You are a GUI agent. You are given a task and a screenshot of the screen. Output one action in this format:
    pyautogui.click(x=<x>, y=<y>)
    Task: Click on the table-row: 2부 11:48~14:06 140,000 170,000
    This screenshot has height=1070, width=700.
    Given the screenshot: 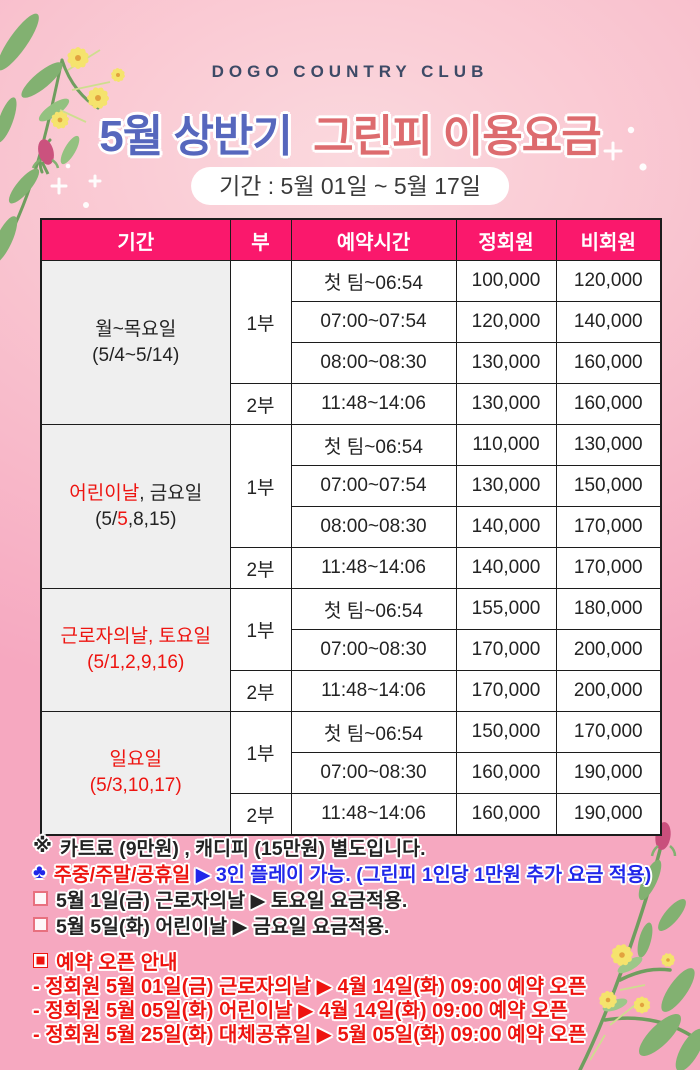 What is the action you would take?
    pyautogui.click(x=351, y=568)
    